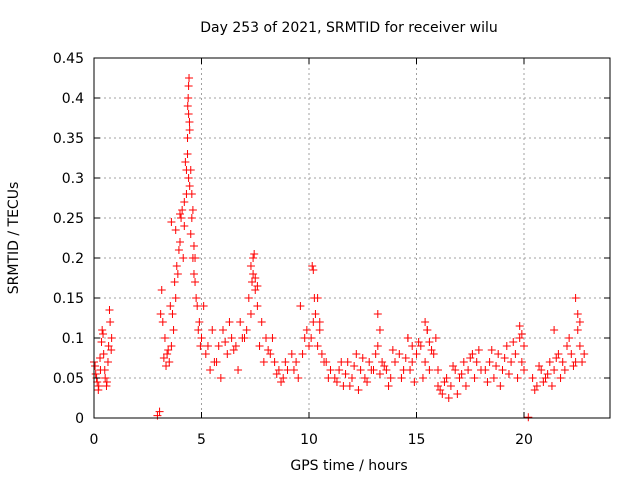  What do you see at coordinates (524, 440) in the screenshot?
I see `x-tick-label: 20` at bounding box center [524, 440].